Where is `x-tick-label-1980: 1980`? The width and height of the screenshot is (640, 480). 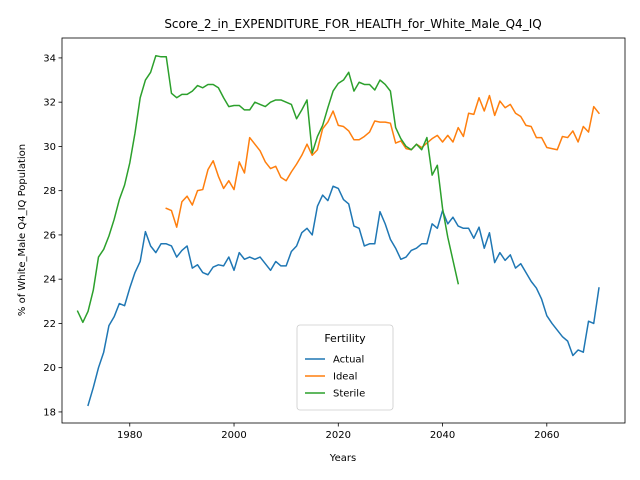 x-tick-label-1980: 1980 is located at coordinates (129, 435).